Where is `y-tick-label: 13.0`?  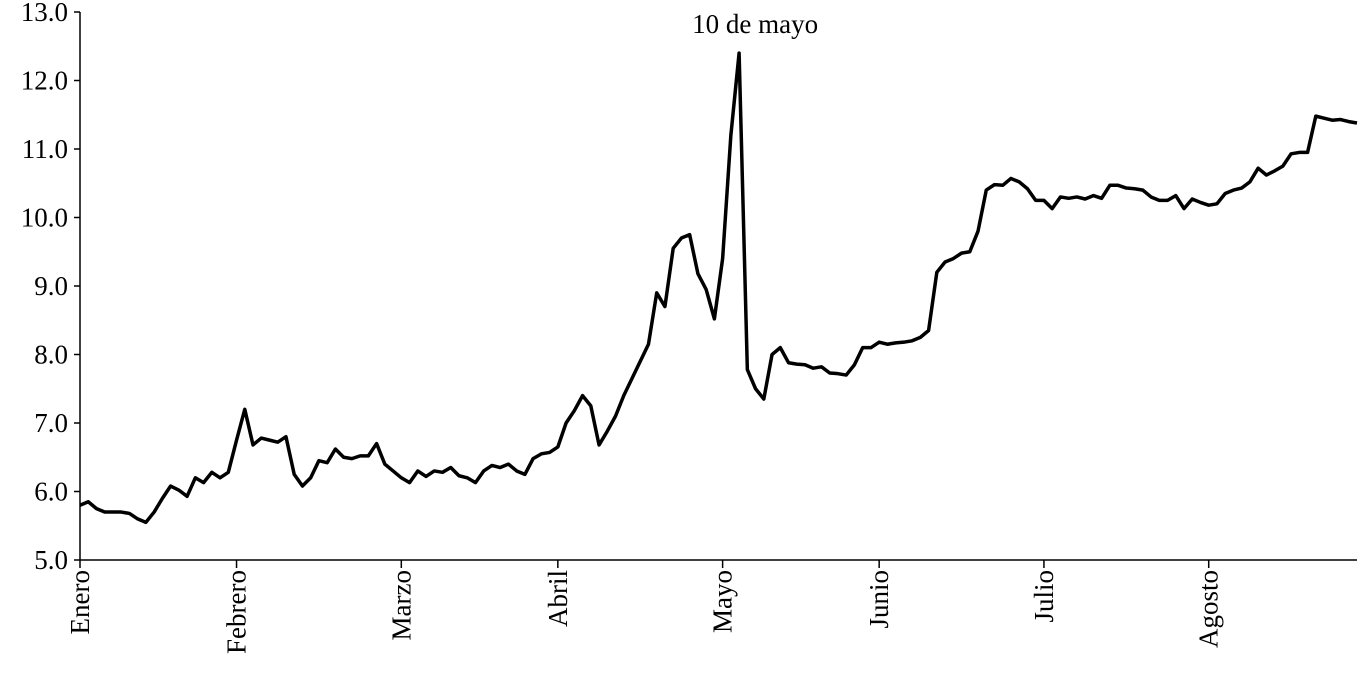
y-tick-label: 13.0 is located at coordinates (44, 13).